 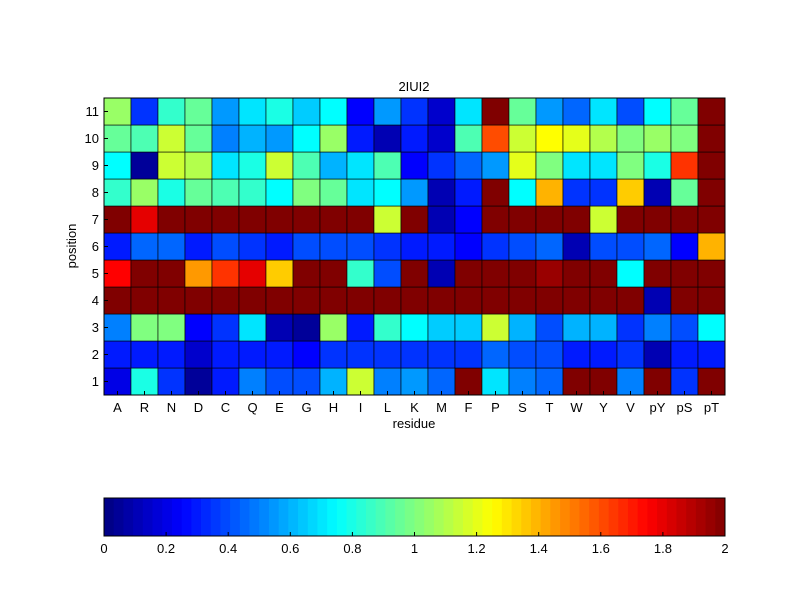 I want to click on heatmap-cell-9-pS, so click(x=684, y=165).